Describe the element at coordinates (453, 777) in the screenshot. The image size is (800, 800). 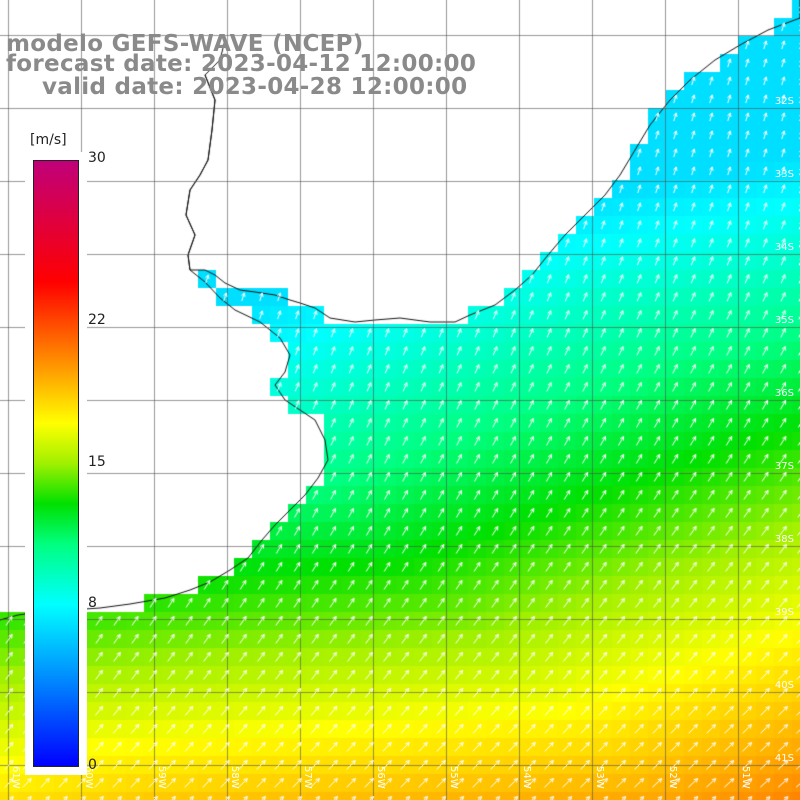
I see `lon-label-55W: 55W` at that location.